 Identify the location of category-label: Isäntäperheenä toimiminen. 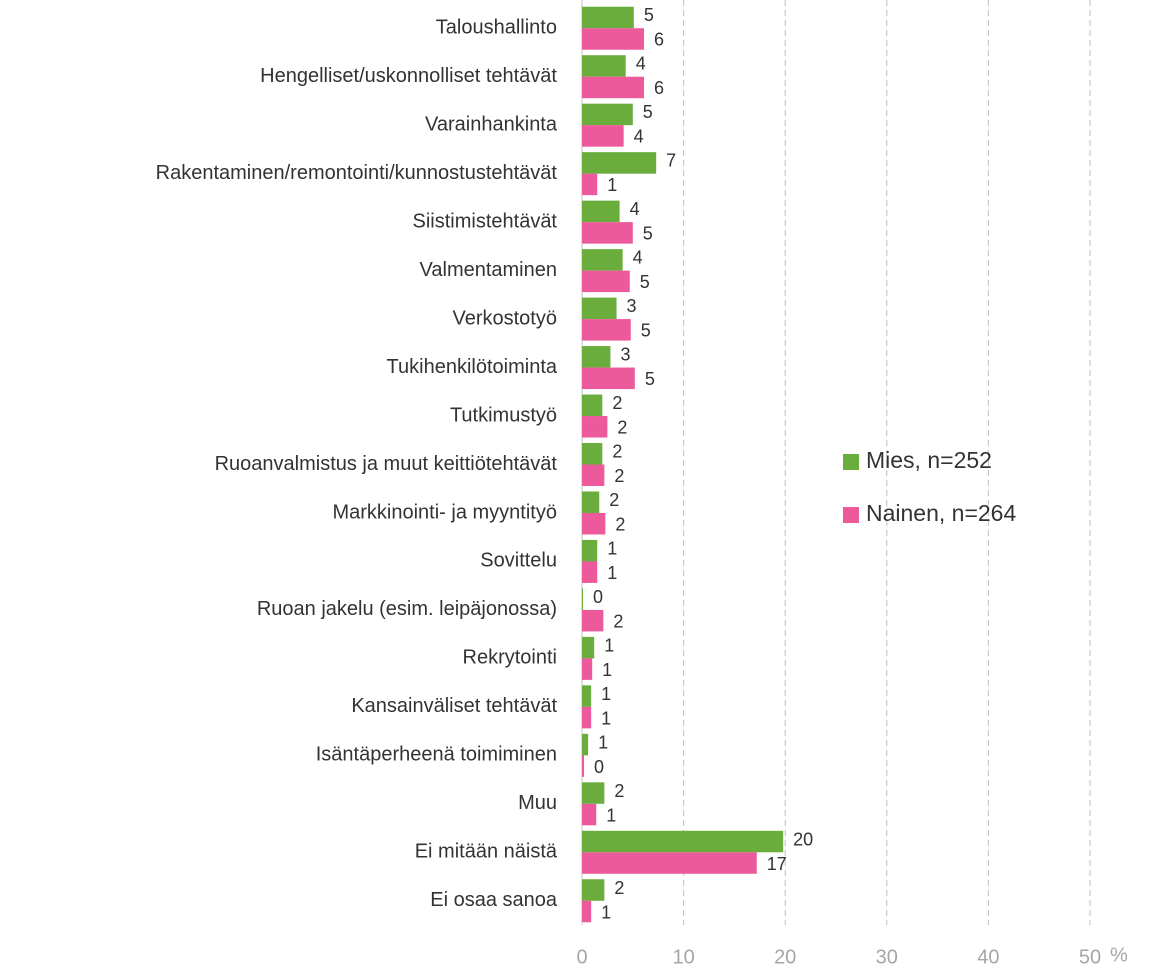
(436, 755).